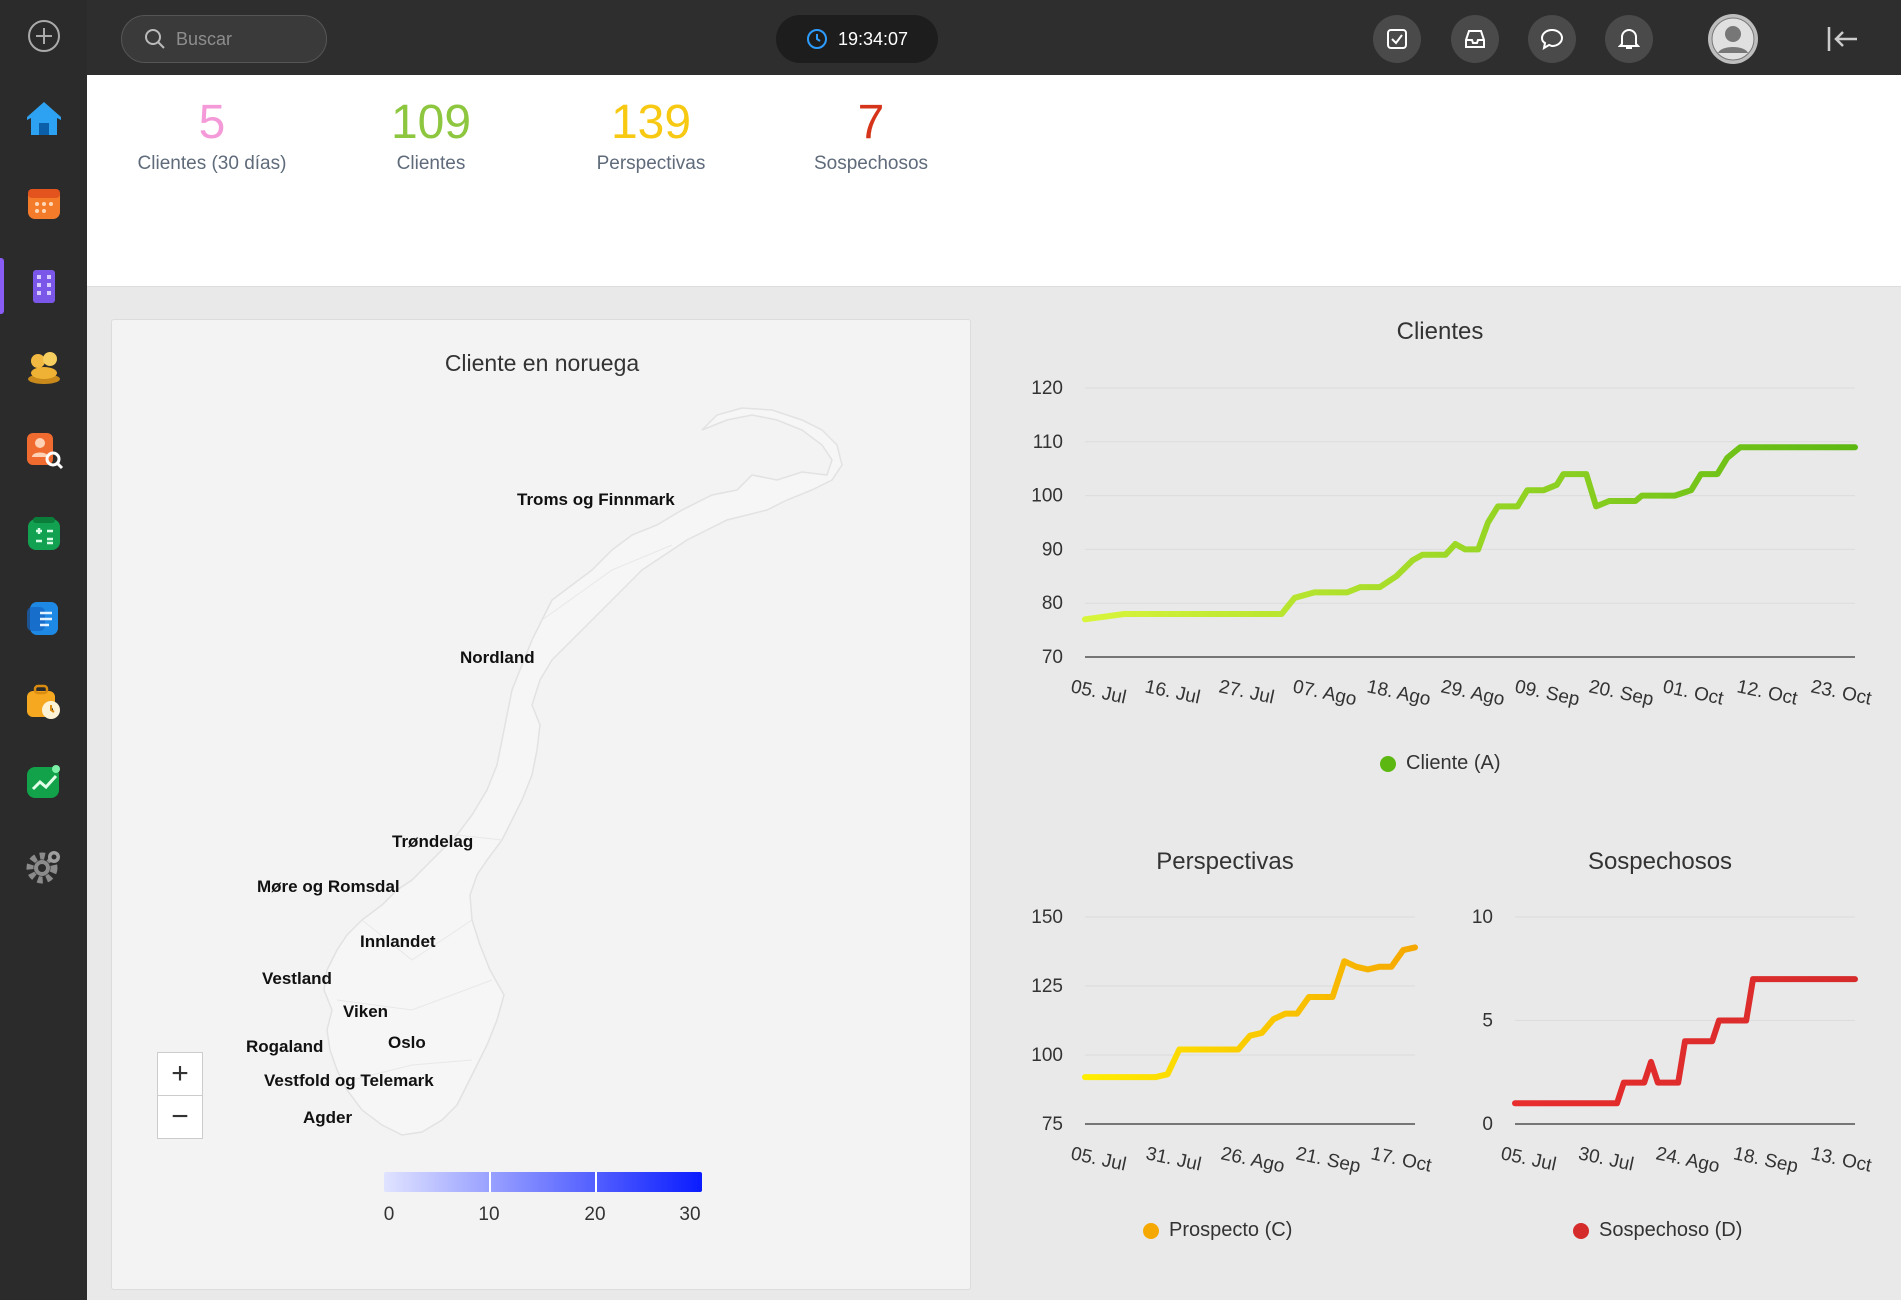 This screenshot has width=1901, height=1300. Describe the element at coordinates (1453, 763) in the screenshot. I see `legend-label: Cliente (A)` at that location.